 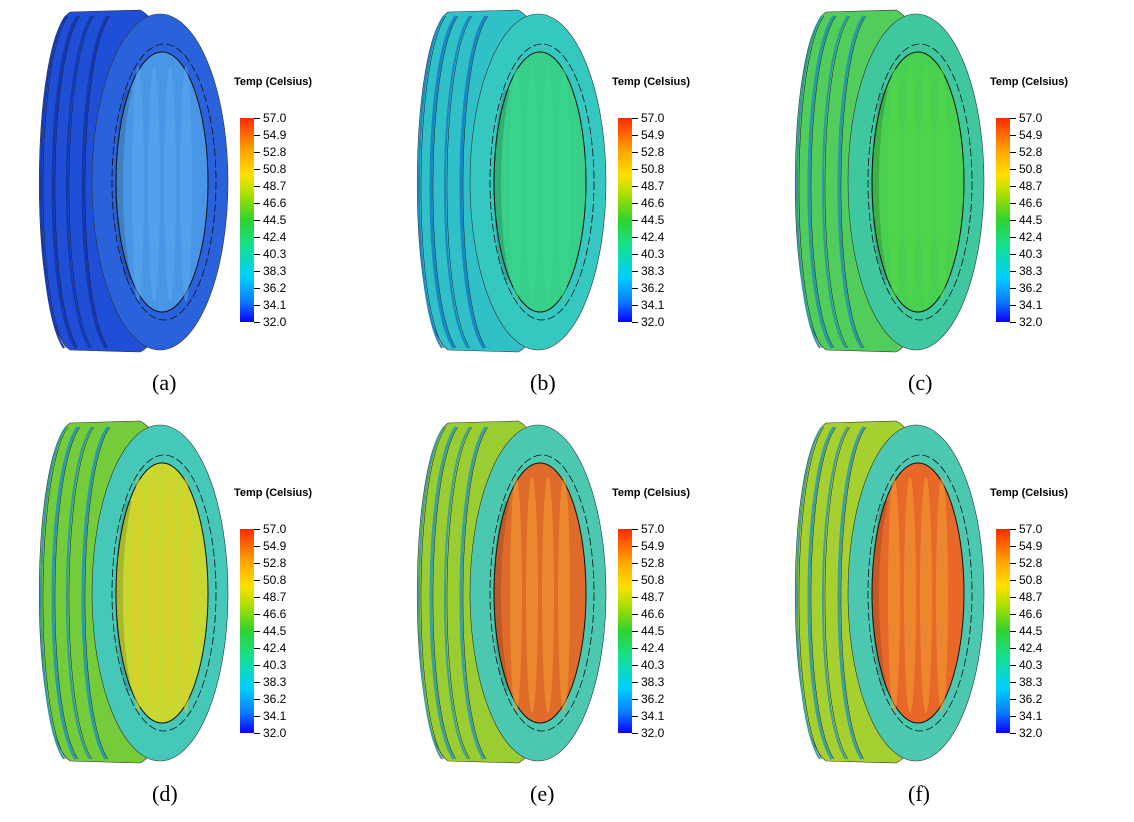 I want to click on panel-caption: (d), so click(x=165, y=794).